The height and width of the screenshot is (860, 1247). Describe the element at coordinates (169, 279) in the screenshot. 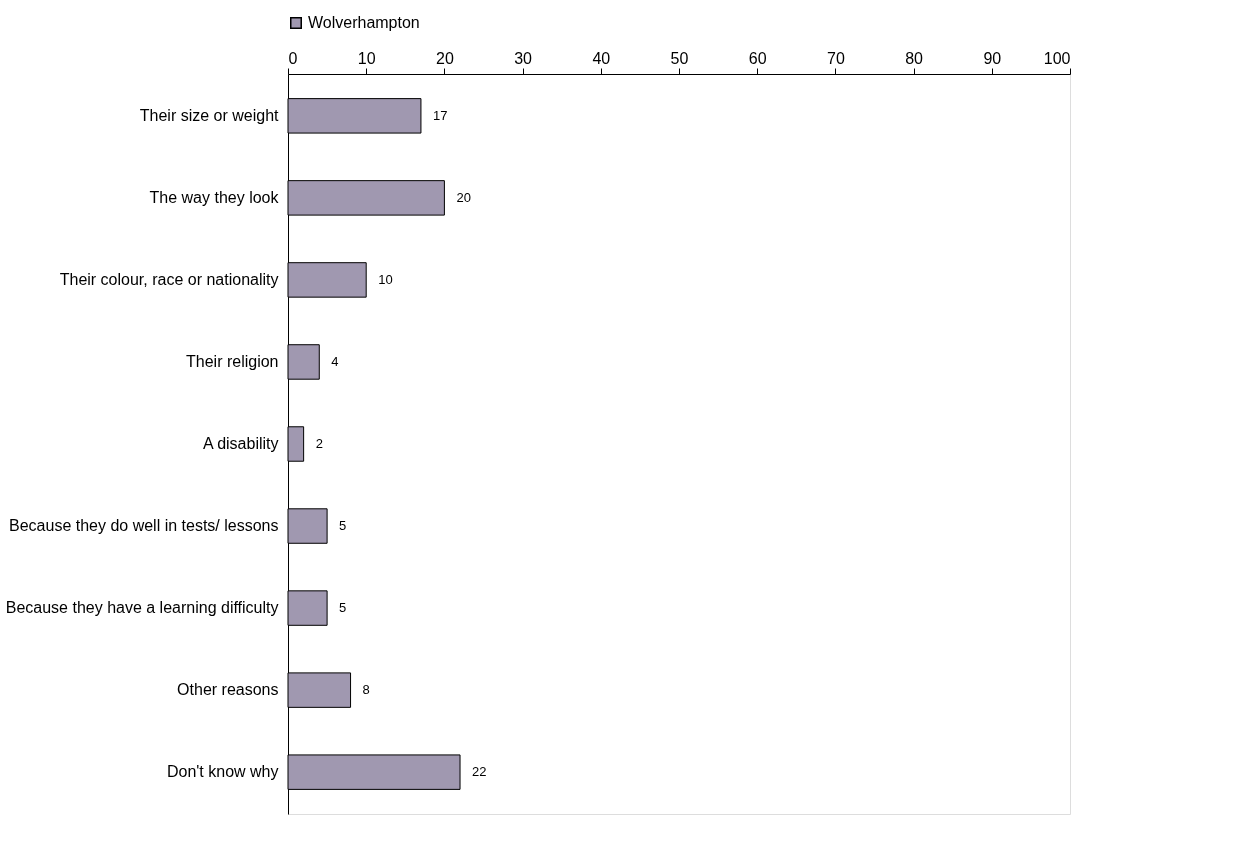

I see `y-tick-label: Their colour, race or nationality` at that location.